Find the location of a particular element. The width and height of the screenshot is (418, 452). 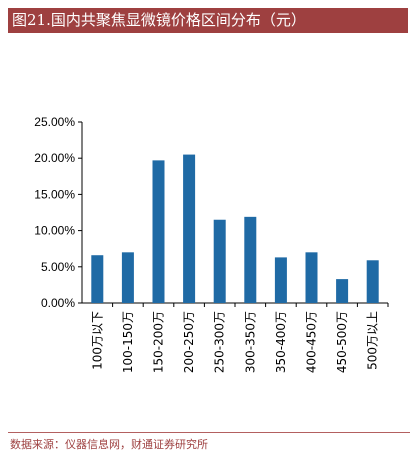

footer-divider is located at coordinates (209, 432).